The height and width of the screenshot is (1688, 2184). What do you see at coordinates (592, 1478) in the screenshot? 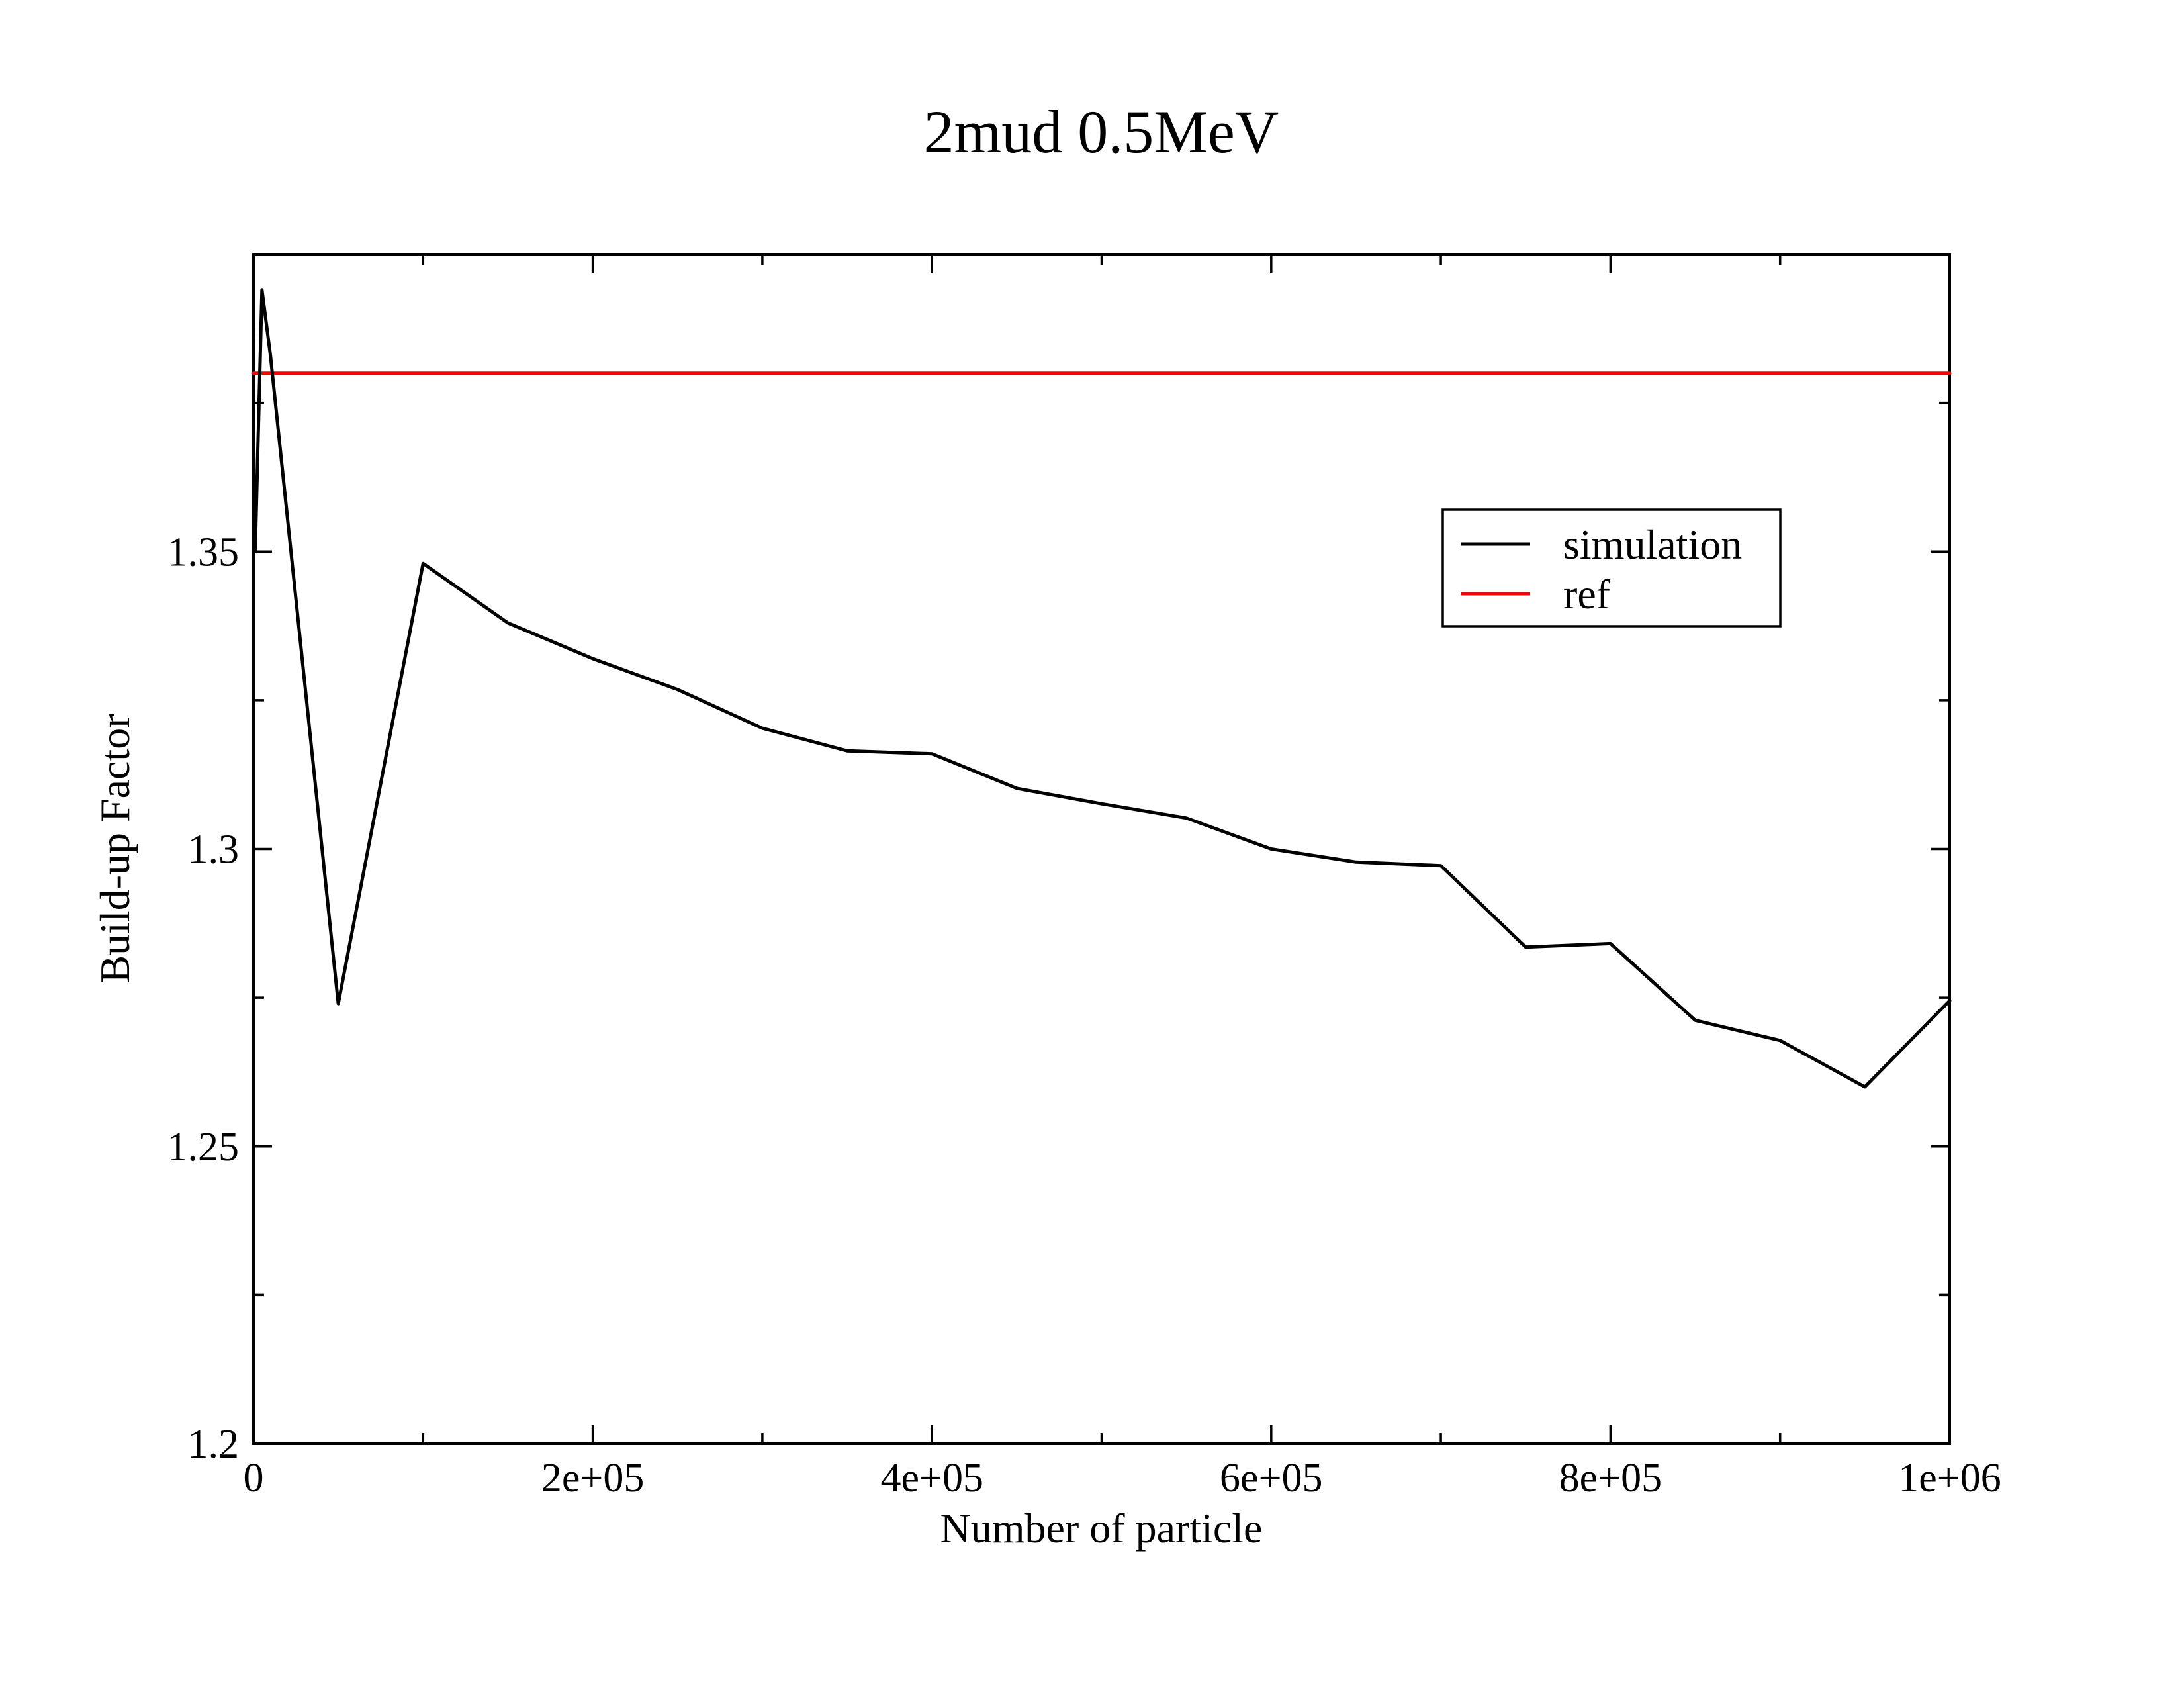
I see `x-tick-label: 2e+05` at bounding box center [592, 1478].